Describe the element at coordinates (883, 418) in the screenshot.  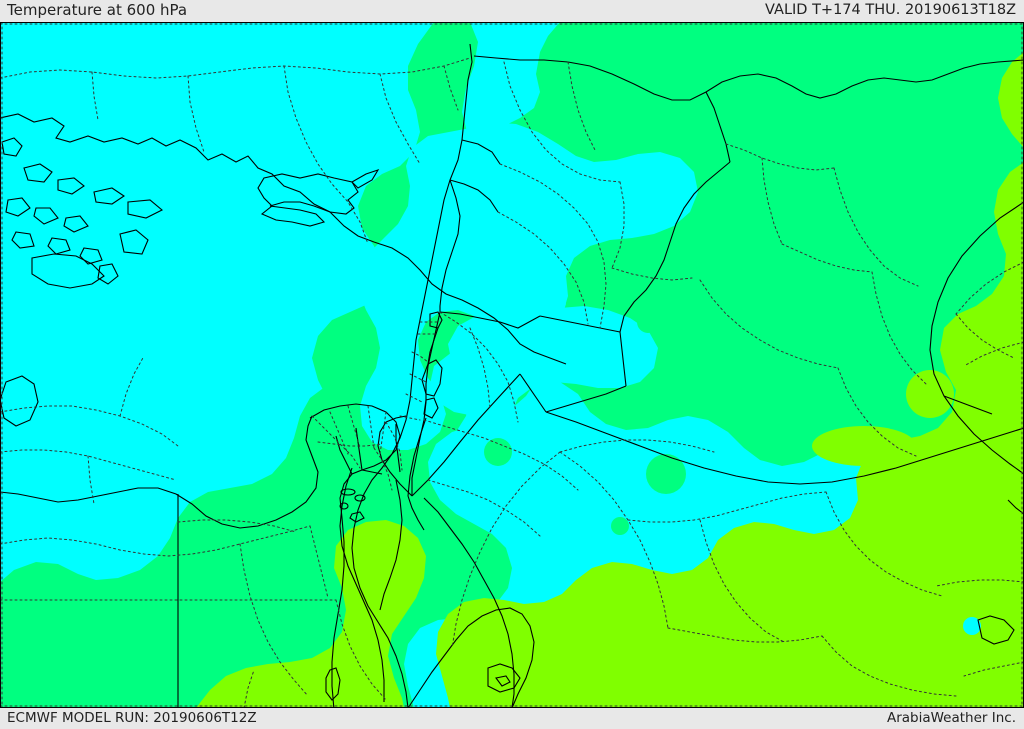
I see `temperature-band-warm-islets` at that location.